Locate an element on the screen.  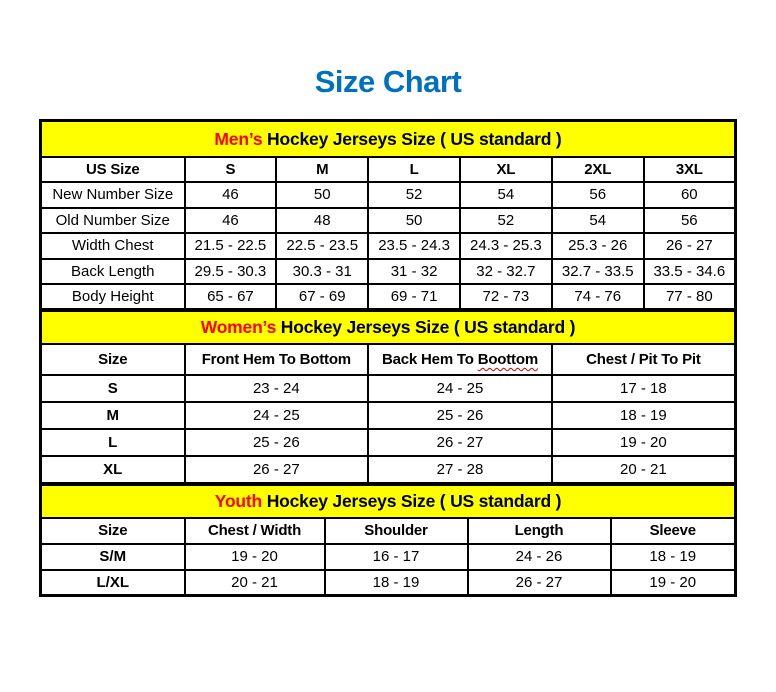
youth-col-header: Size is located at coordinates (112, 530).